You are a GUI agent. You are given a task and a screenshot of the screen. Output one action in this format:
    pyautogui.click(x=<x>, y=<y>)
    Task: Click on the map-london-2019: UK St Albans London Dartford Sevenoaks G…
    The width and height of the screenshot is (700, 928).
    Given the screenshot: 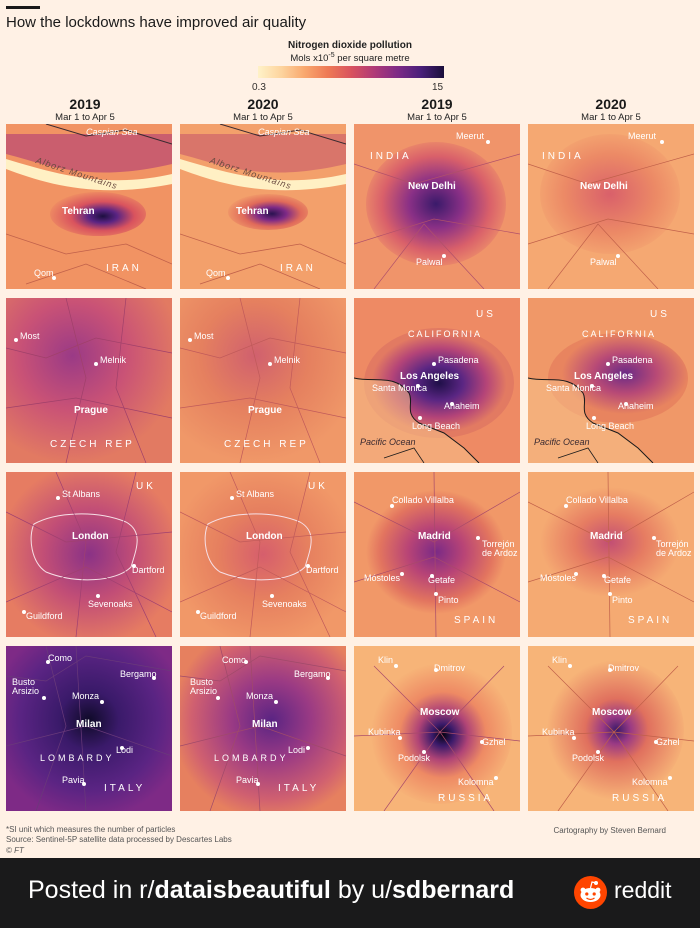 What is the action you would take?
    pyautogui.click(x=89, y=554)
    